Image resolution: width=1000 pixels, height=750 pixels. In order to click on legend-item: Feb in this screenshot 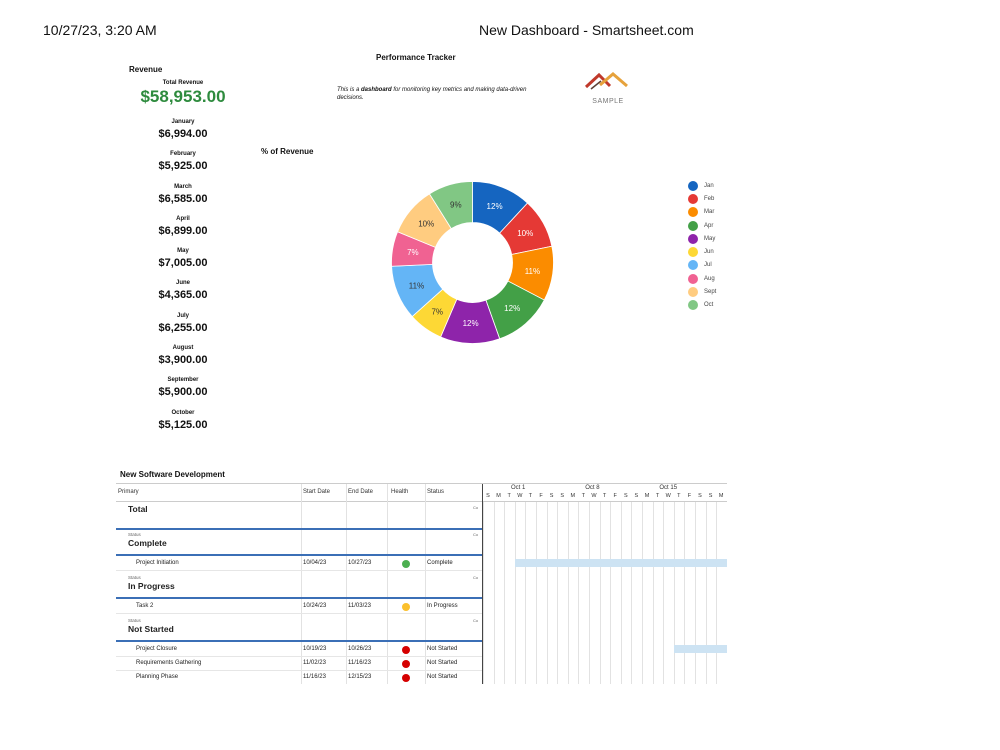, I will do `click(702, 198)`.